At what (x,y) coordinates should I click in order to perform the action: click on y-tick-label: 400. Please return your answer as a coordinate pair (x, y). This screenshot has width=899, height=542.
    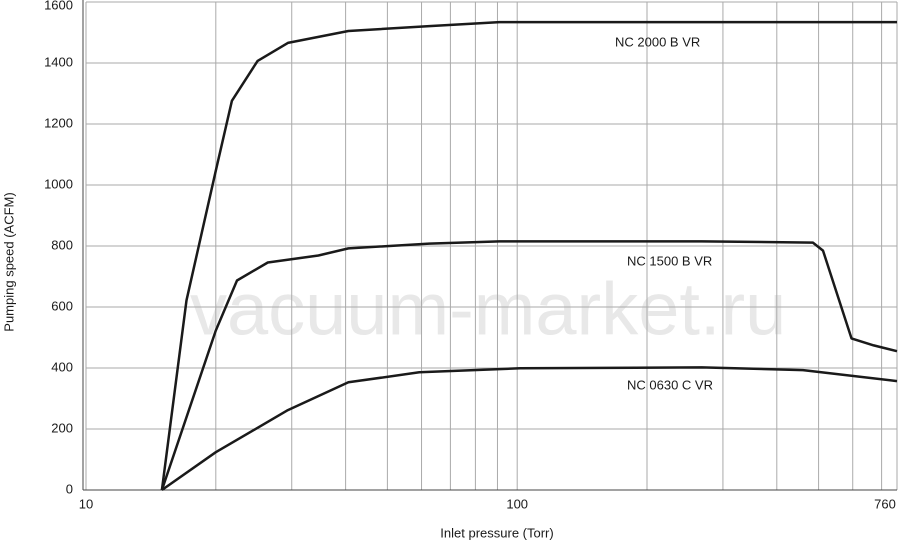
    Looking at the image, I should click on (62, 366).